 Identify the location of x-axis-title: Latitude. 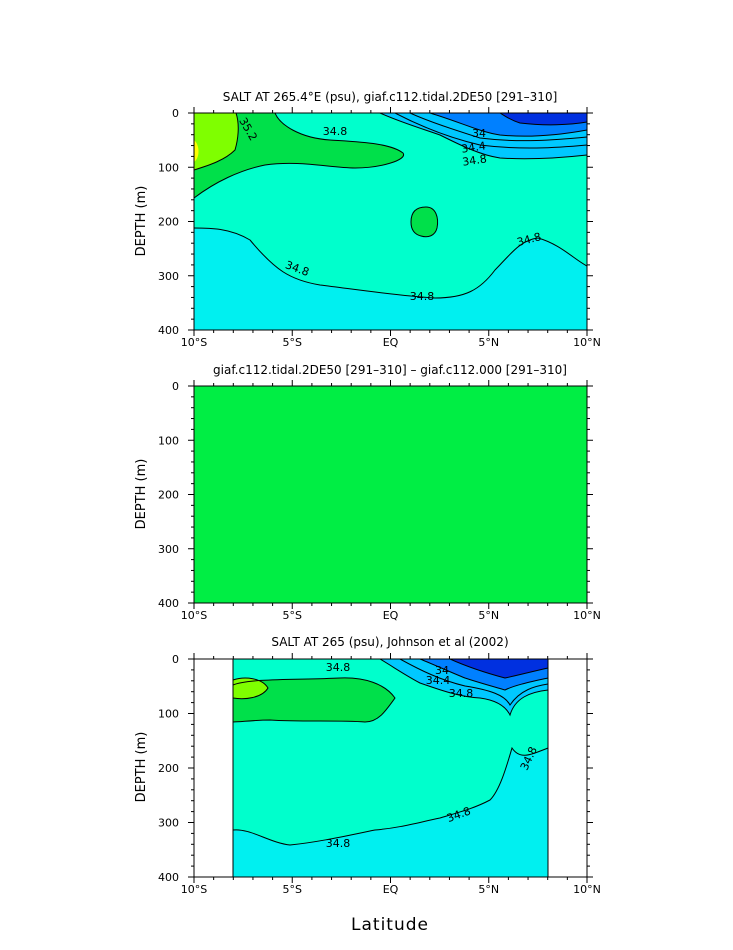
(390, 925).